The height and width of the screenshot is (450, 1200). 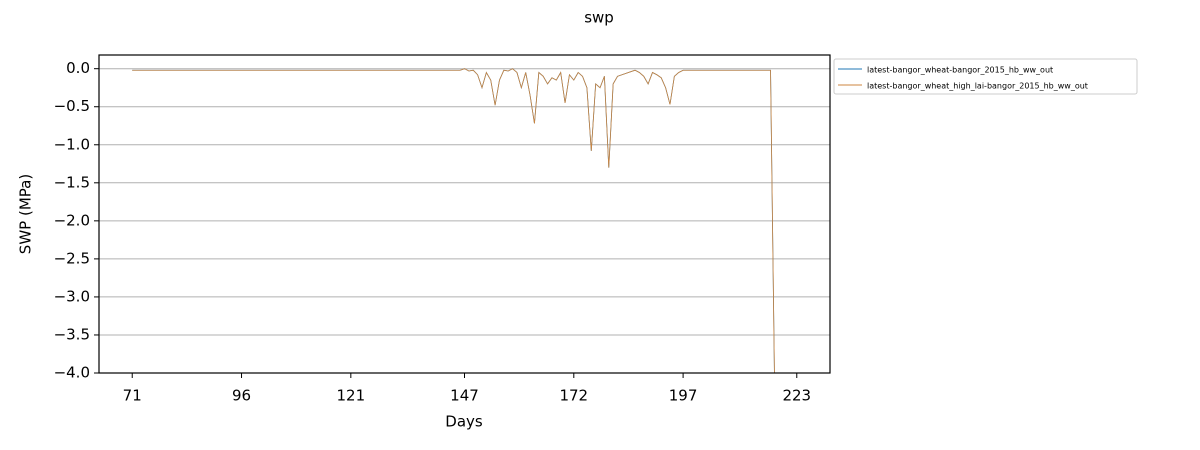 I want to click on x-tick-label: 197, so click(x=683, y=396).